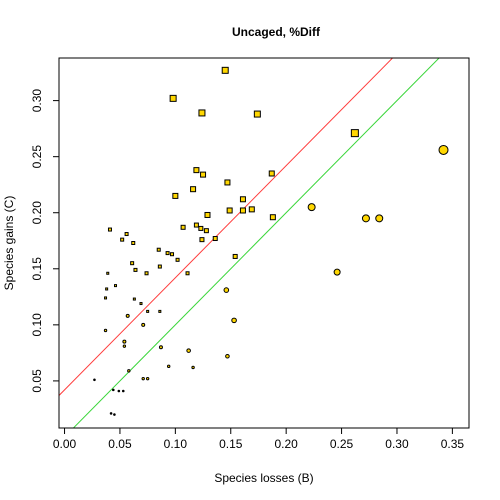 The image size is (500, 500). Describe the element at coordinates (259, 439) in the screenshot. I see `x-axis: 0.00 0.05 0.10 0.15 0.20 0.25 0.30 0.35` at that location.